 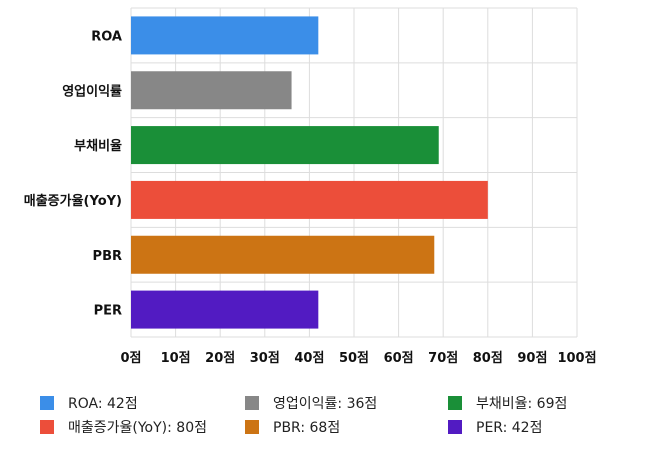 I want to click on legend-item-revenue-growth: 매출증가율(YoY): 80점, so click(x=123, y=427).